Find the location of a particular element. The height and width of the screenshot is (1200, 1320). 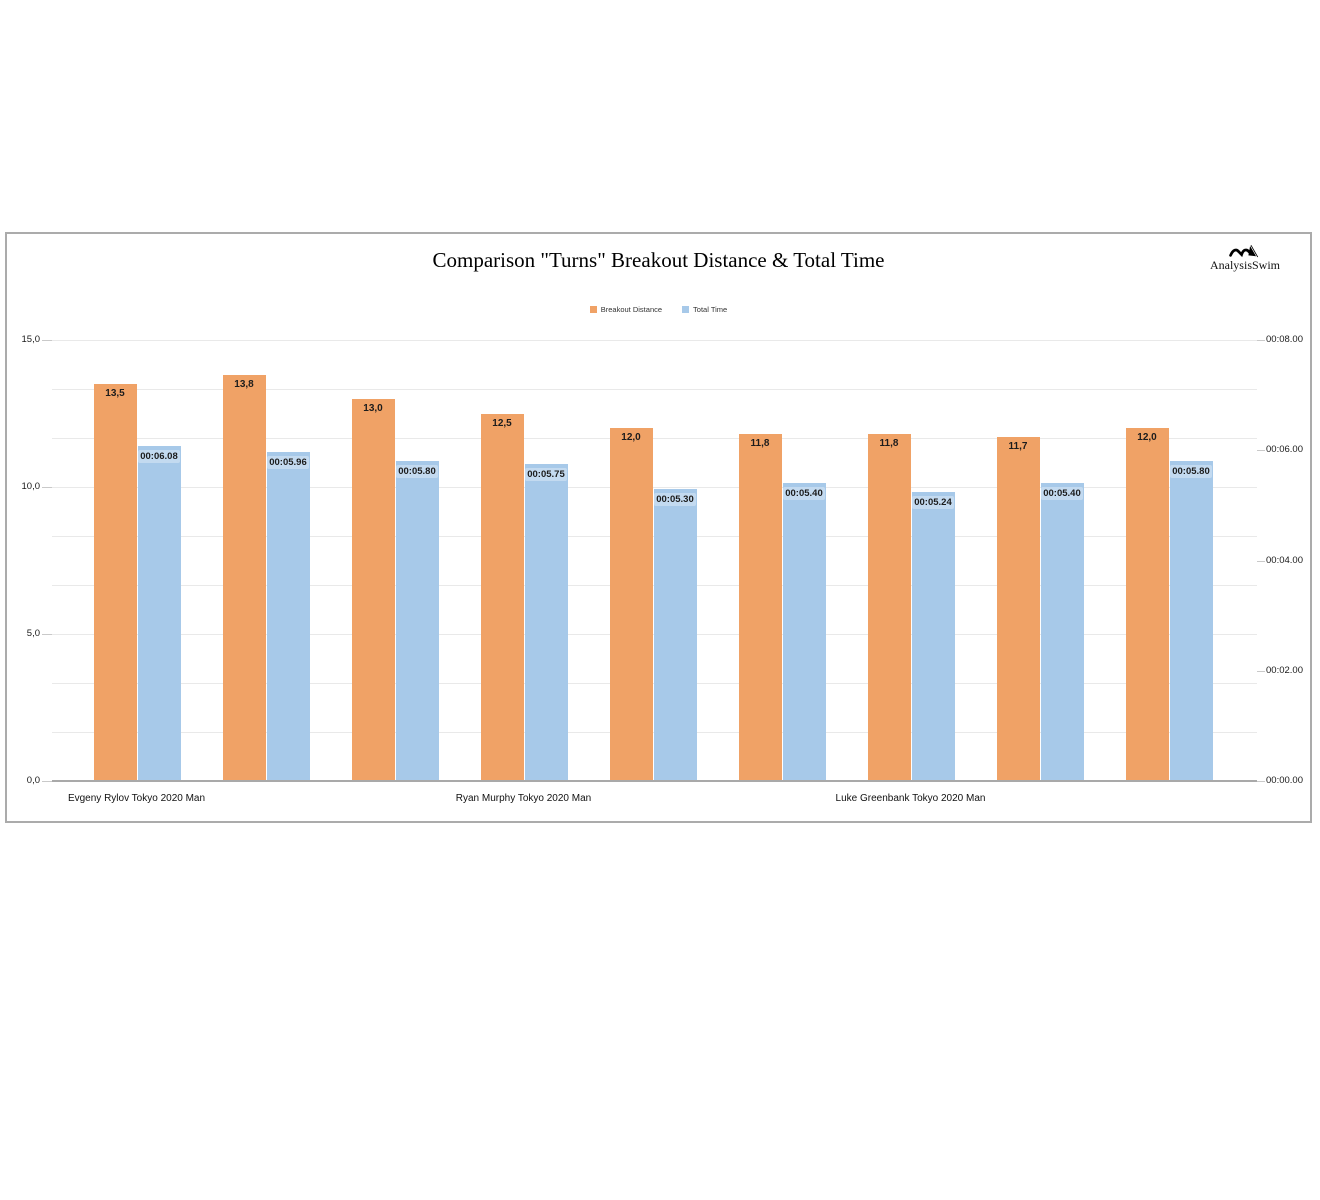

time-label-text: 00:05.24 is located at coordinates (933, 503).